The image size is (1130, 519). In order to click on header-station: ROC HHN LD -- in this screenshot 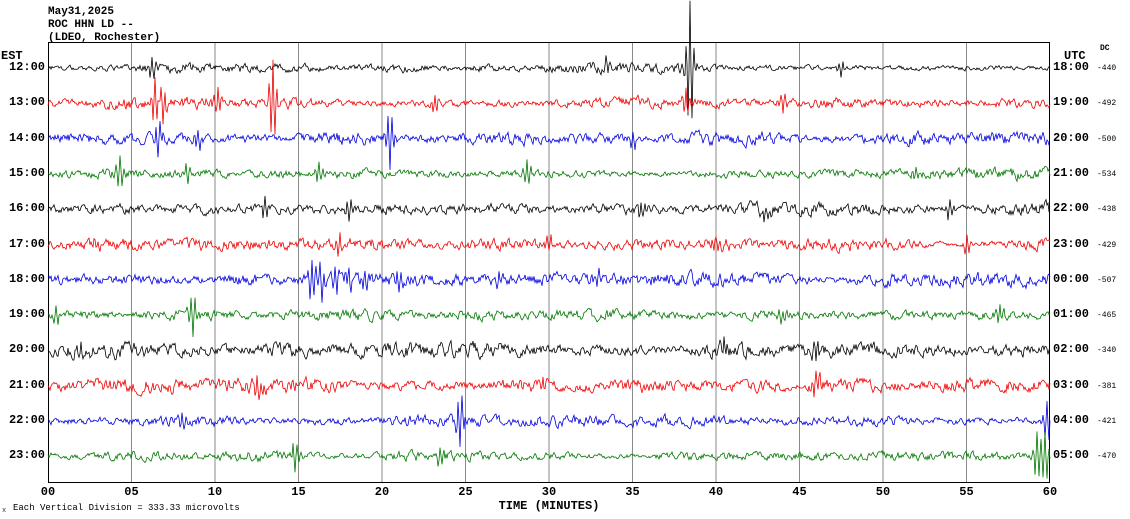, I will do `click(91, 25)`.